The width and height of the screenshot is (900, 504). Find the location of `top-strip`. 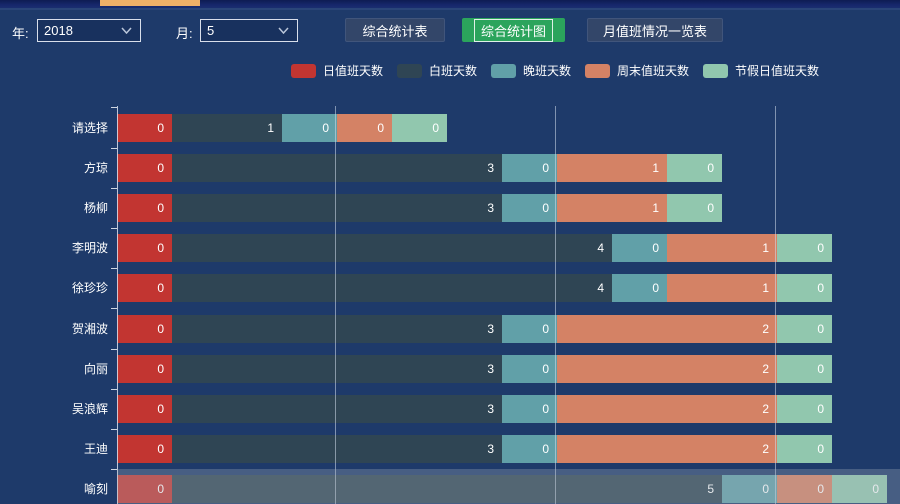

top-strip is located at coordinates (450, 4).